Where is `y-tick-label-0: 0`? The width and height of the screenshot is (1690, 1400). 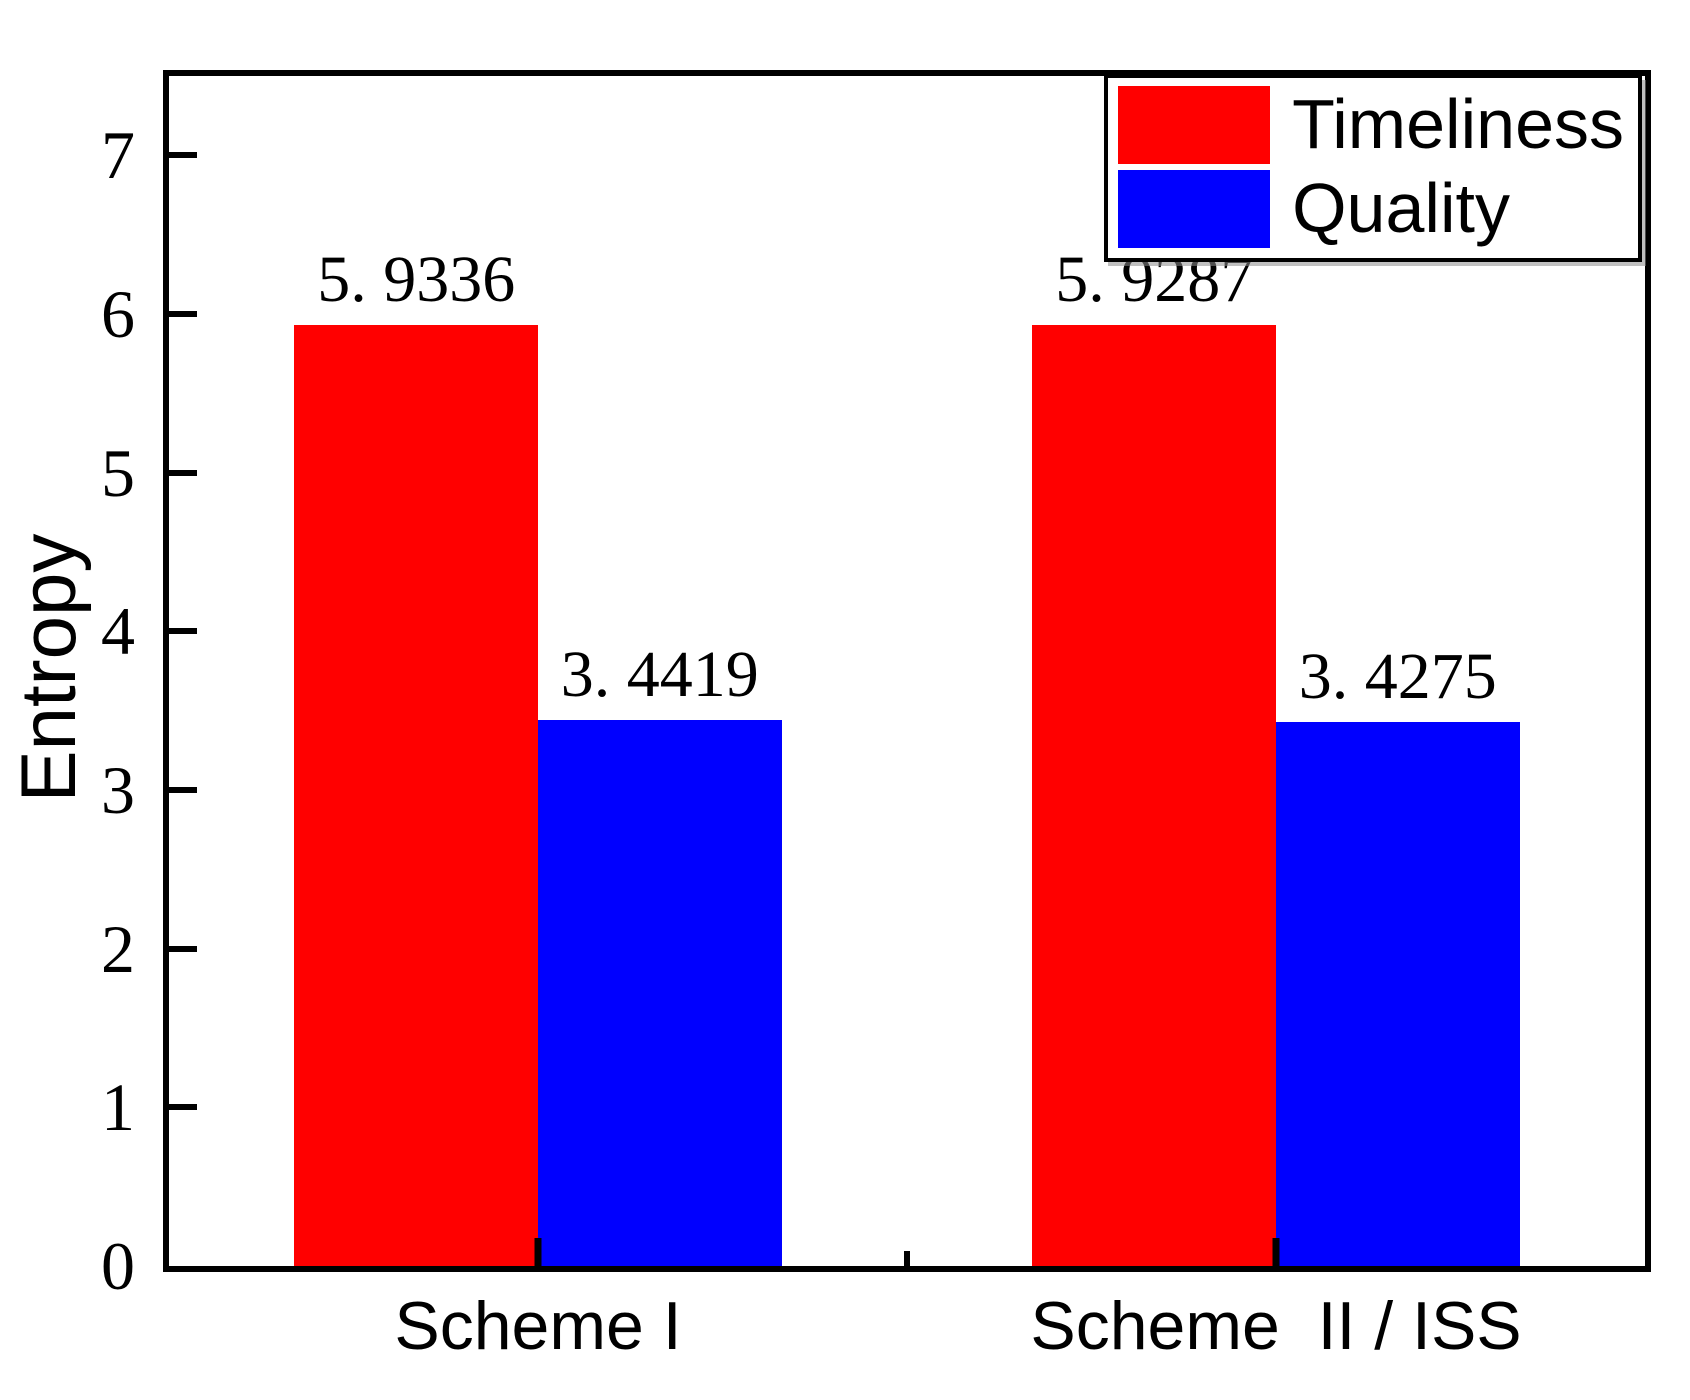
y-tick-label-0: 0 is located at coordinates (118, 1266).